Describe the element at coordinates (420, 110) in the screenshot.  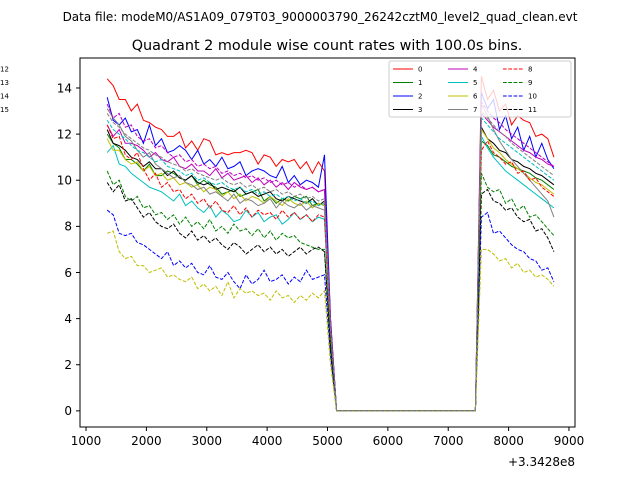
I see `legend-label-3: 3` at that location.